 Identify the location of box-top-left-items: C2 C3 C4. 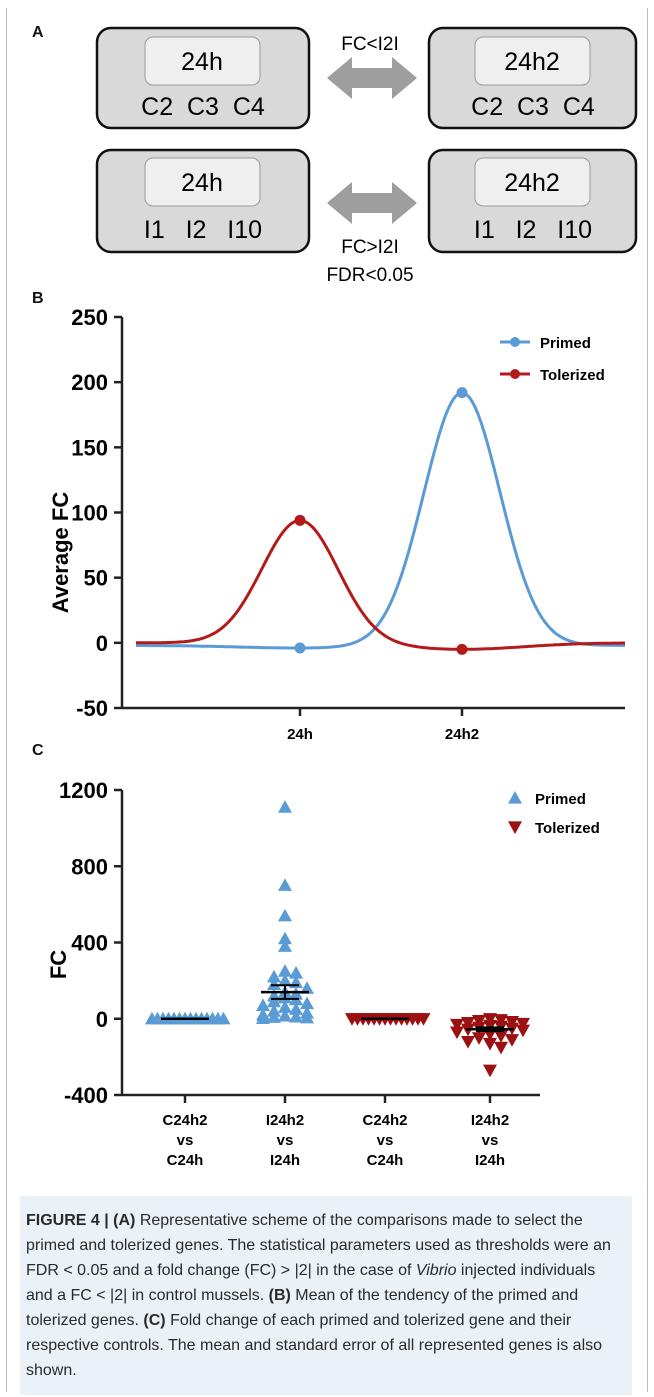
(203, 107).